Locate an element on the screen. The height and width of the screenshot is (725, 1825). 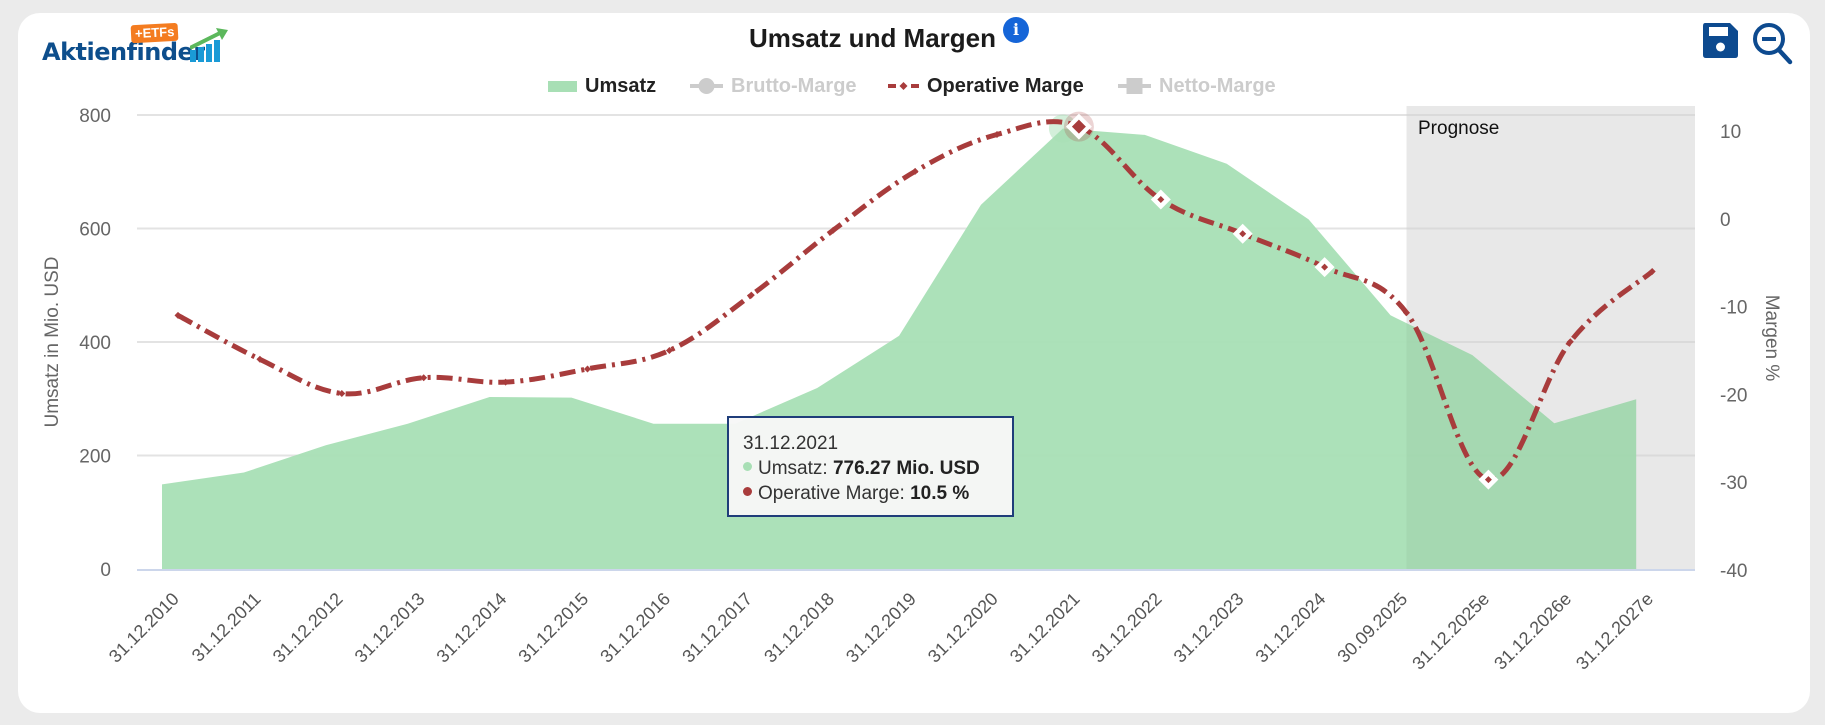
x-tick-label: 31.12.2011 is located at coordinates (226, 627).